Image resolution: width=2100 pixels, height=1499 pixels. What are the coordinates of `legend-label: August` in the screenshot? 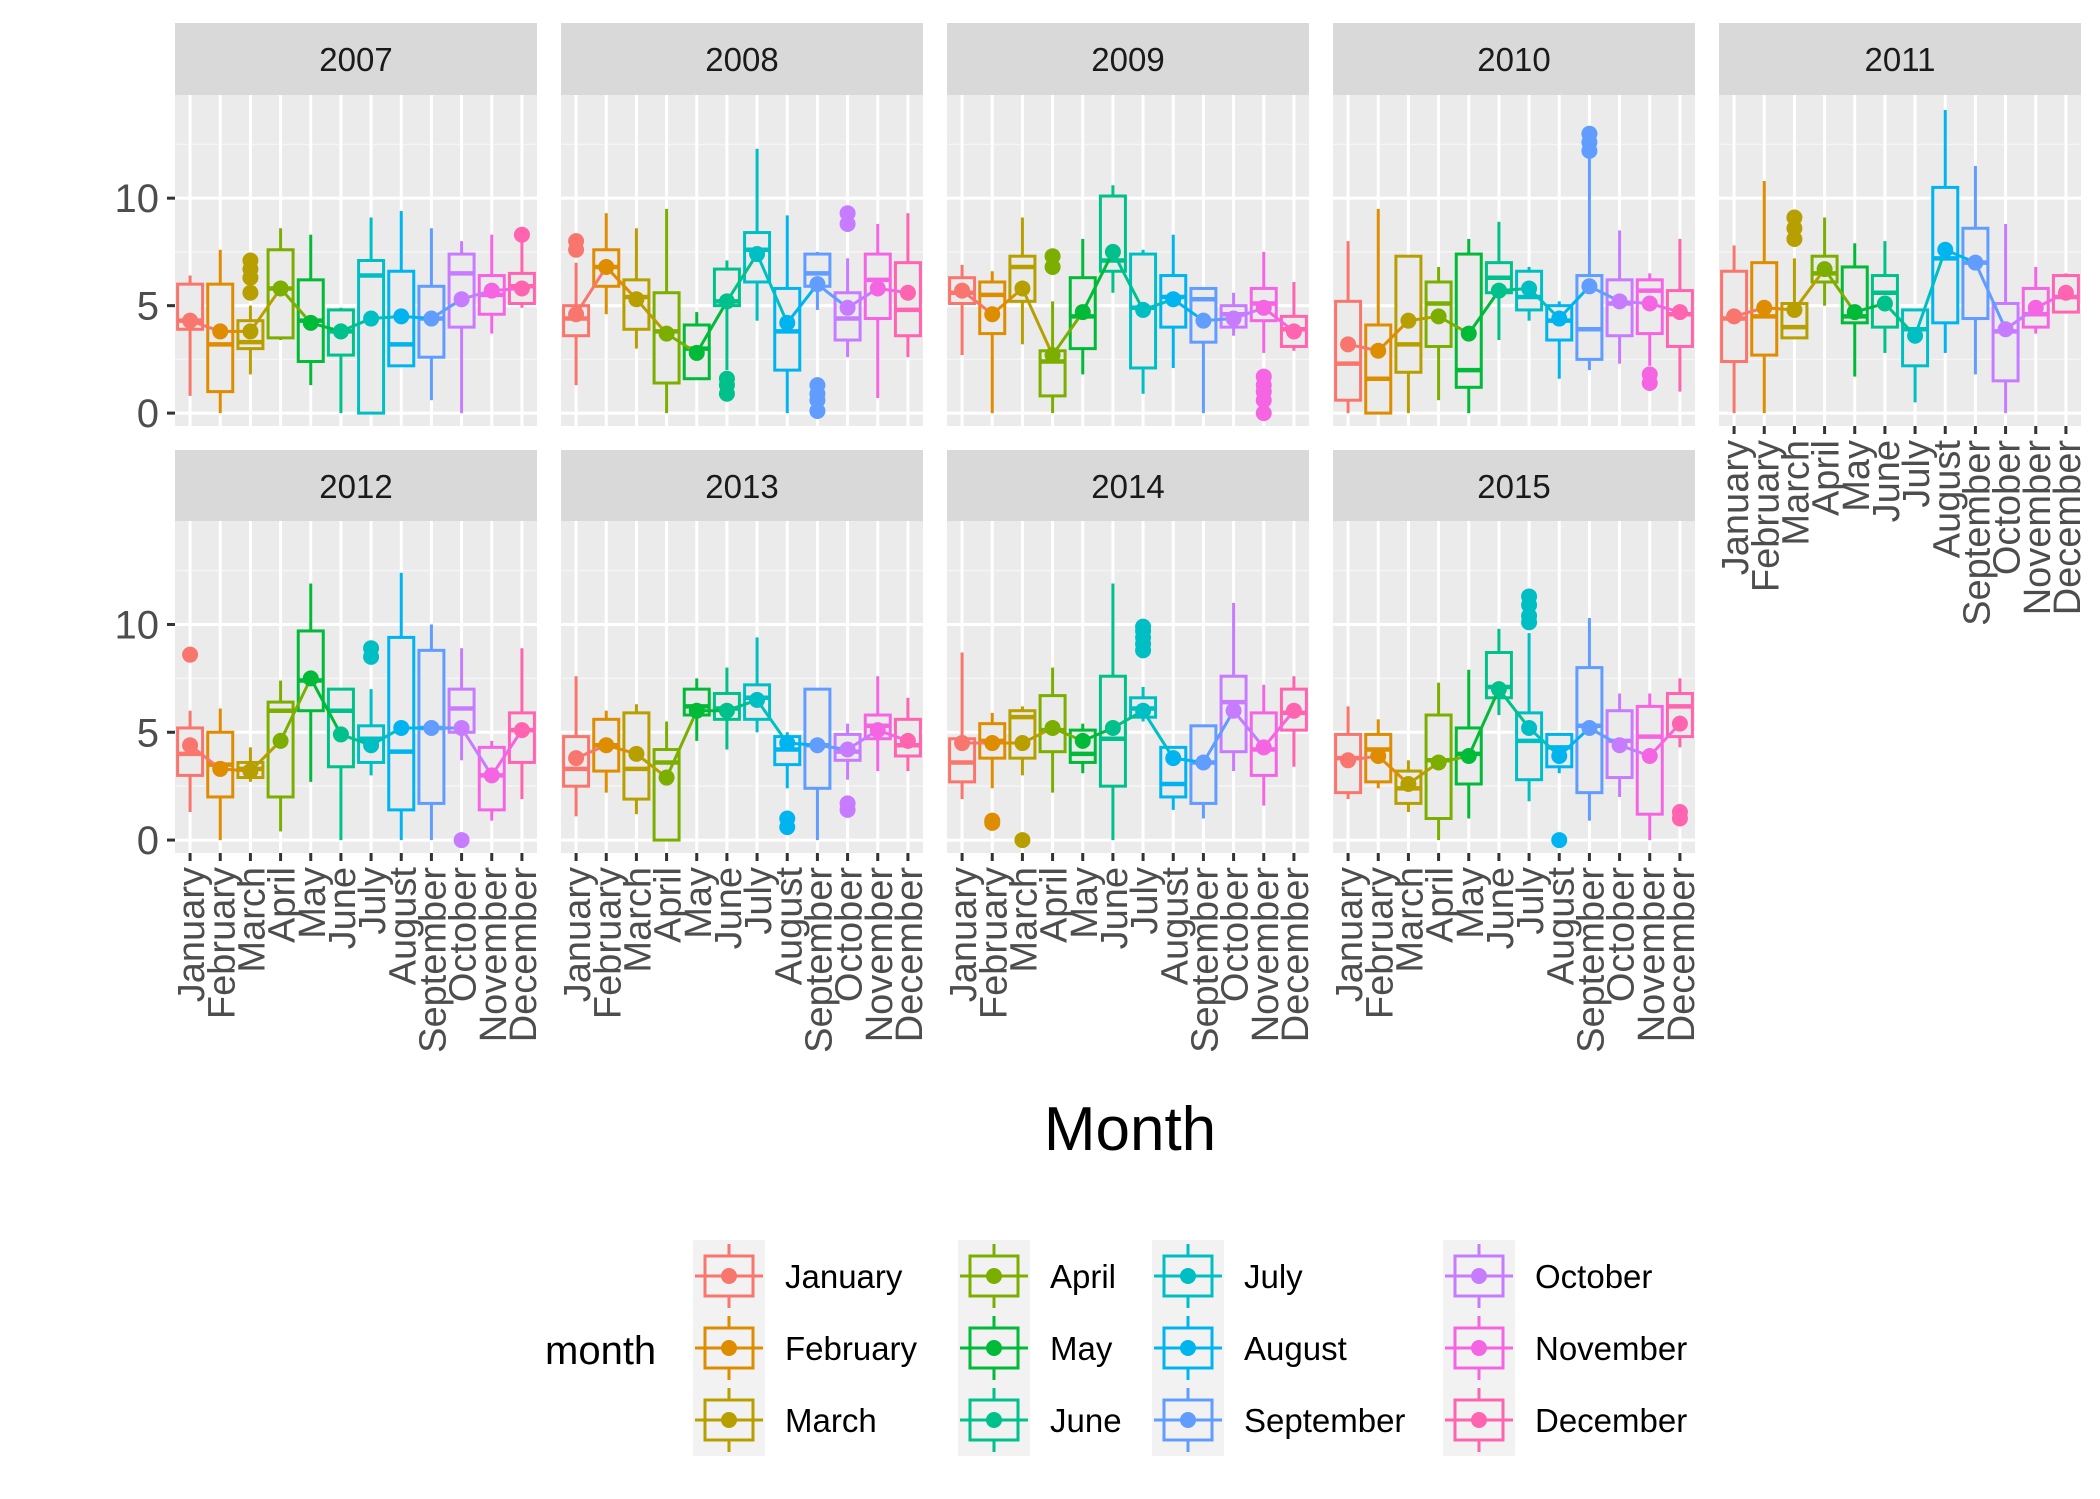 It's located at (1295, 1348).